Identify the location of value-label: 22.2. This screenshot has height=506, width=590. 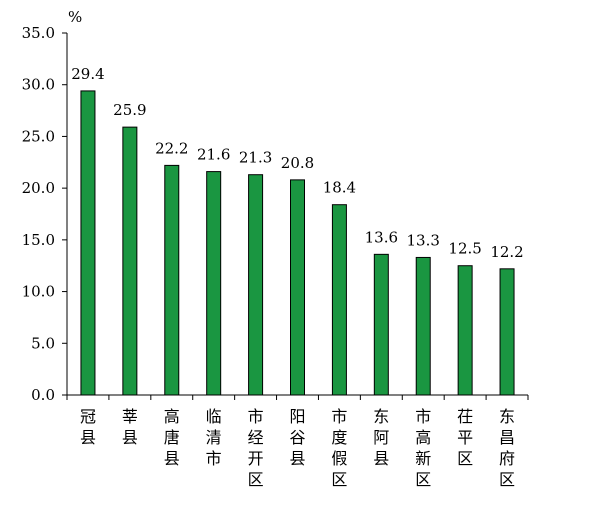
(171, 148).